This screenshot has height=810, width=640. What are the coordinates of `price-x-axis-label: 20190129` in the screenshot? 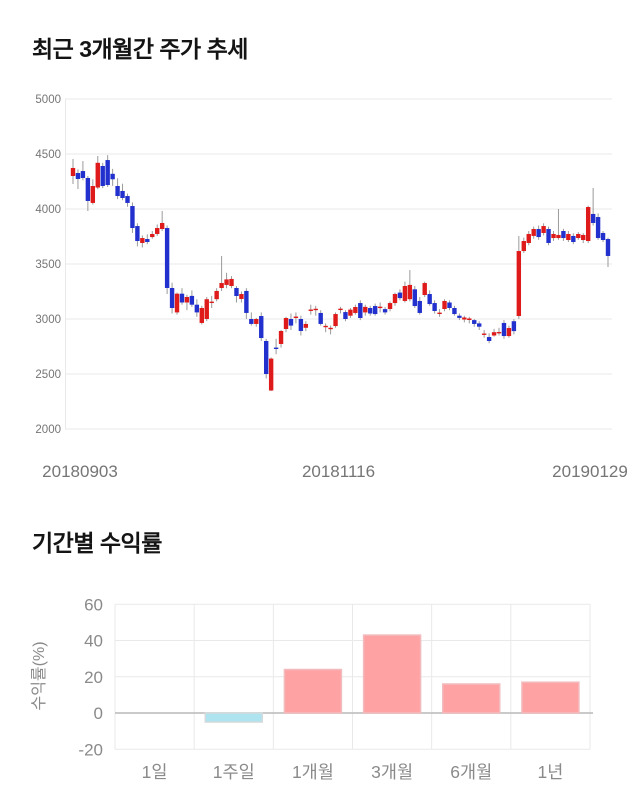 It's located at (590, 471).